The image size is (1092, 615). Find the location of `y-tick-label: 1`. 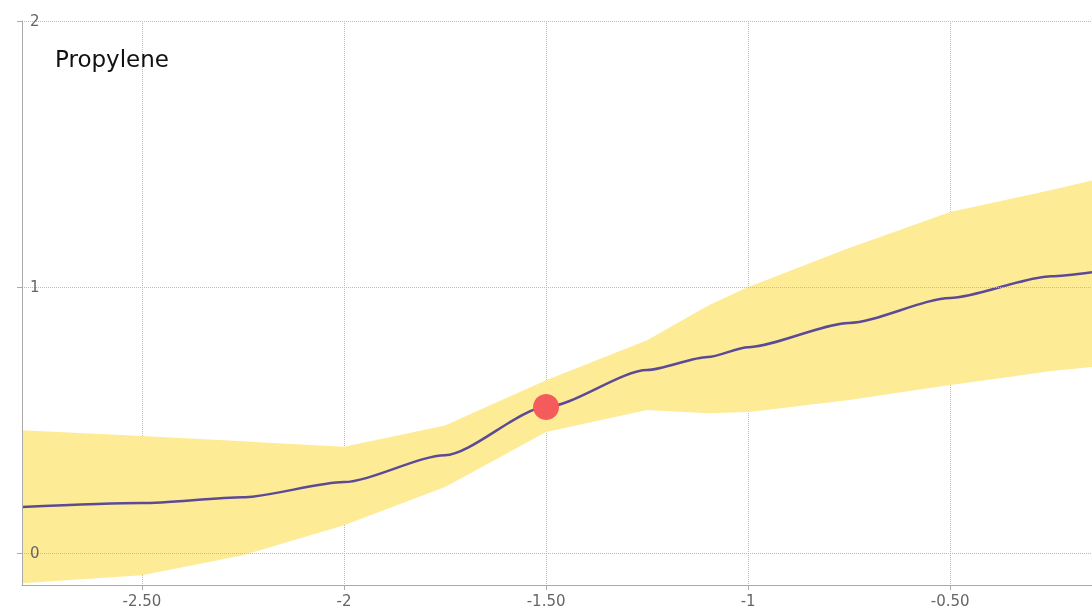

y-tick-label: 1 is located at coordinates (35, 287).